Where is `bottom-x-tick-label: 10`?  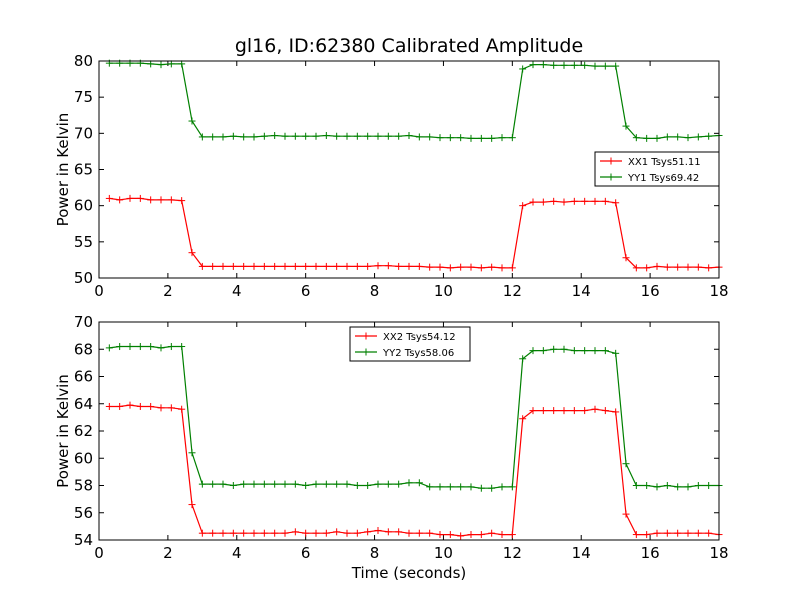 bottom-x-tick-label: 10 is located at coordinates (443, 553).